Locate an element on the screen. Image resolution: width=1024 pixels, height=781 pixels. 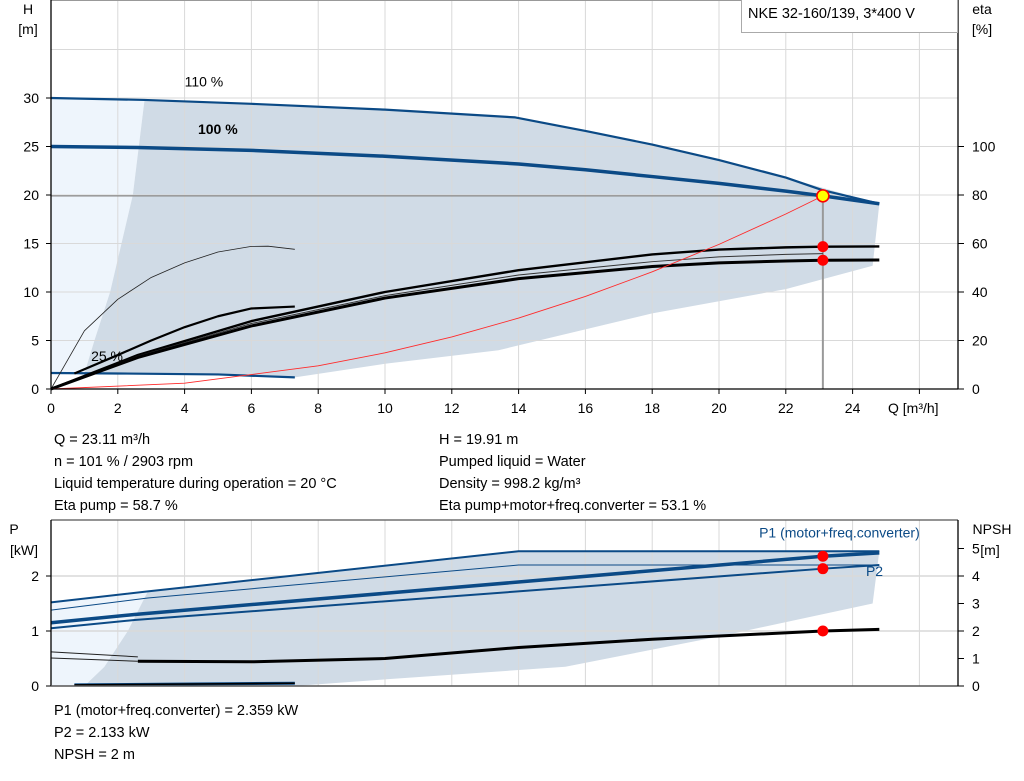
power-curve-5-curve is located at coordinates (94, 659).